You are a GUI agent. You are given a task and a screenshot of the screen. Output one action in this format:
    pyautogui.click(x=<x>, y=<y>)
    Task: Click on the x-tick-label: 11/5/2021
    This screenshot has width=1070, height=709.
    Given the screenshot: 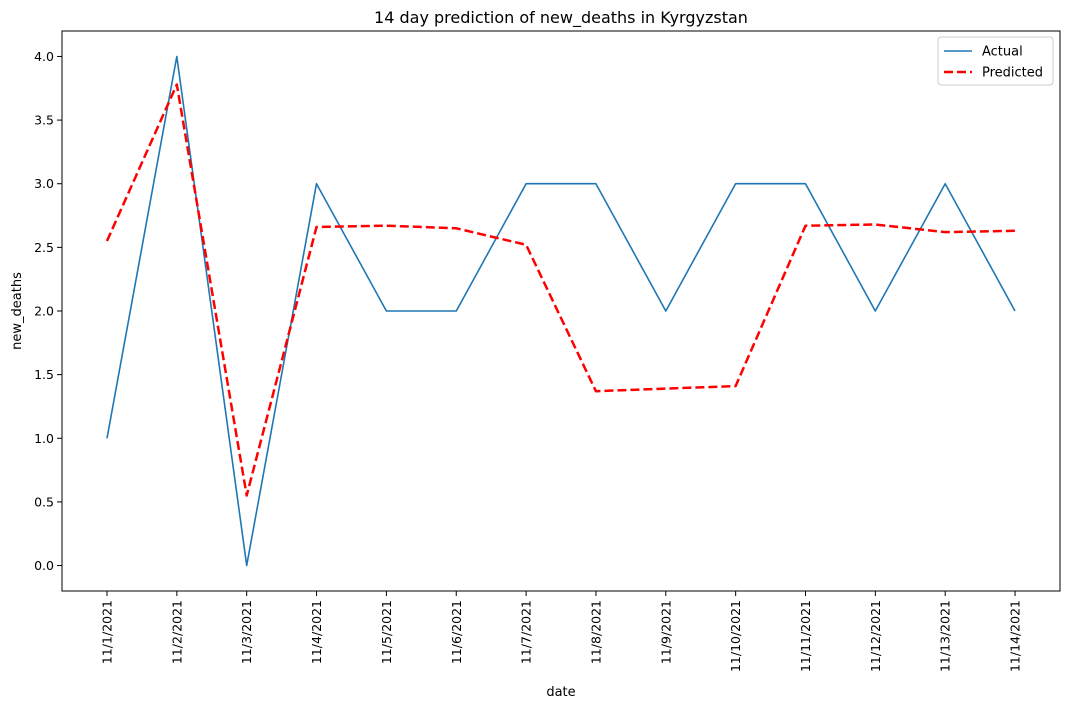 What is the action you would take?
    pyautogui.click(x=386, y=632)
    